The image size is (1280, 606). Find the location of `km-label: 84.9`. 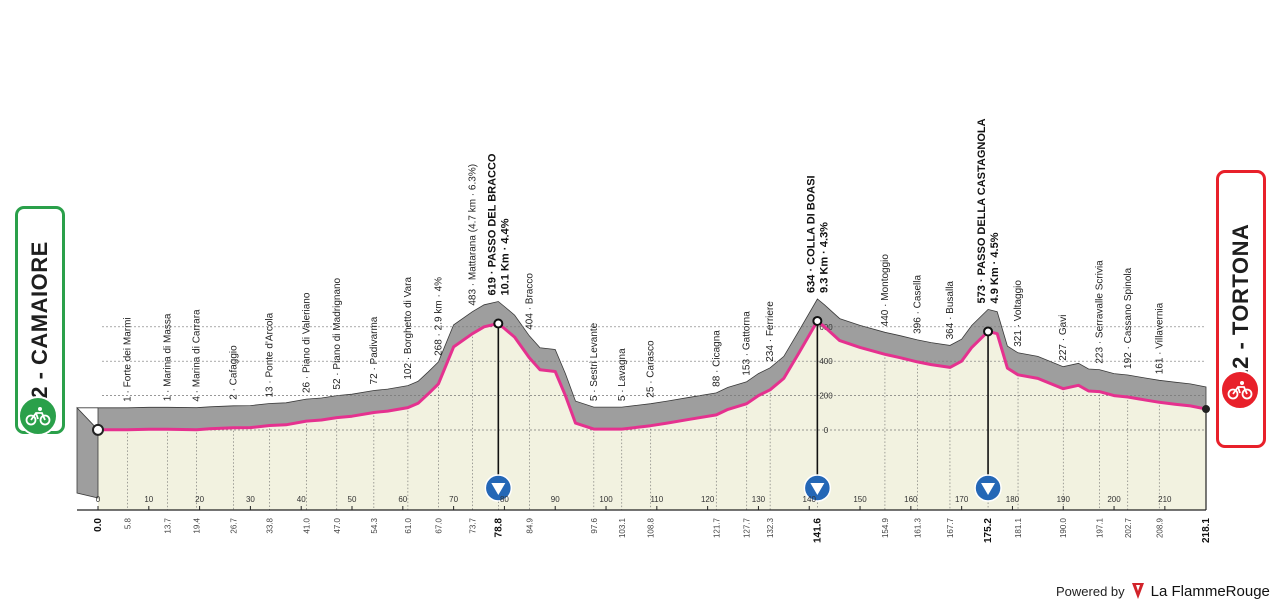

km-label: 84.9 is located at coordinates (529, 525).